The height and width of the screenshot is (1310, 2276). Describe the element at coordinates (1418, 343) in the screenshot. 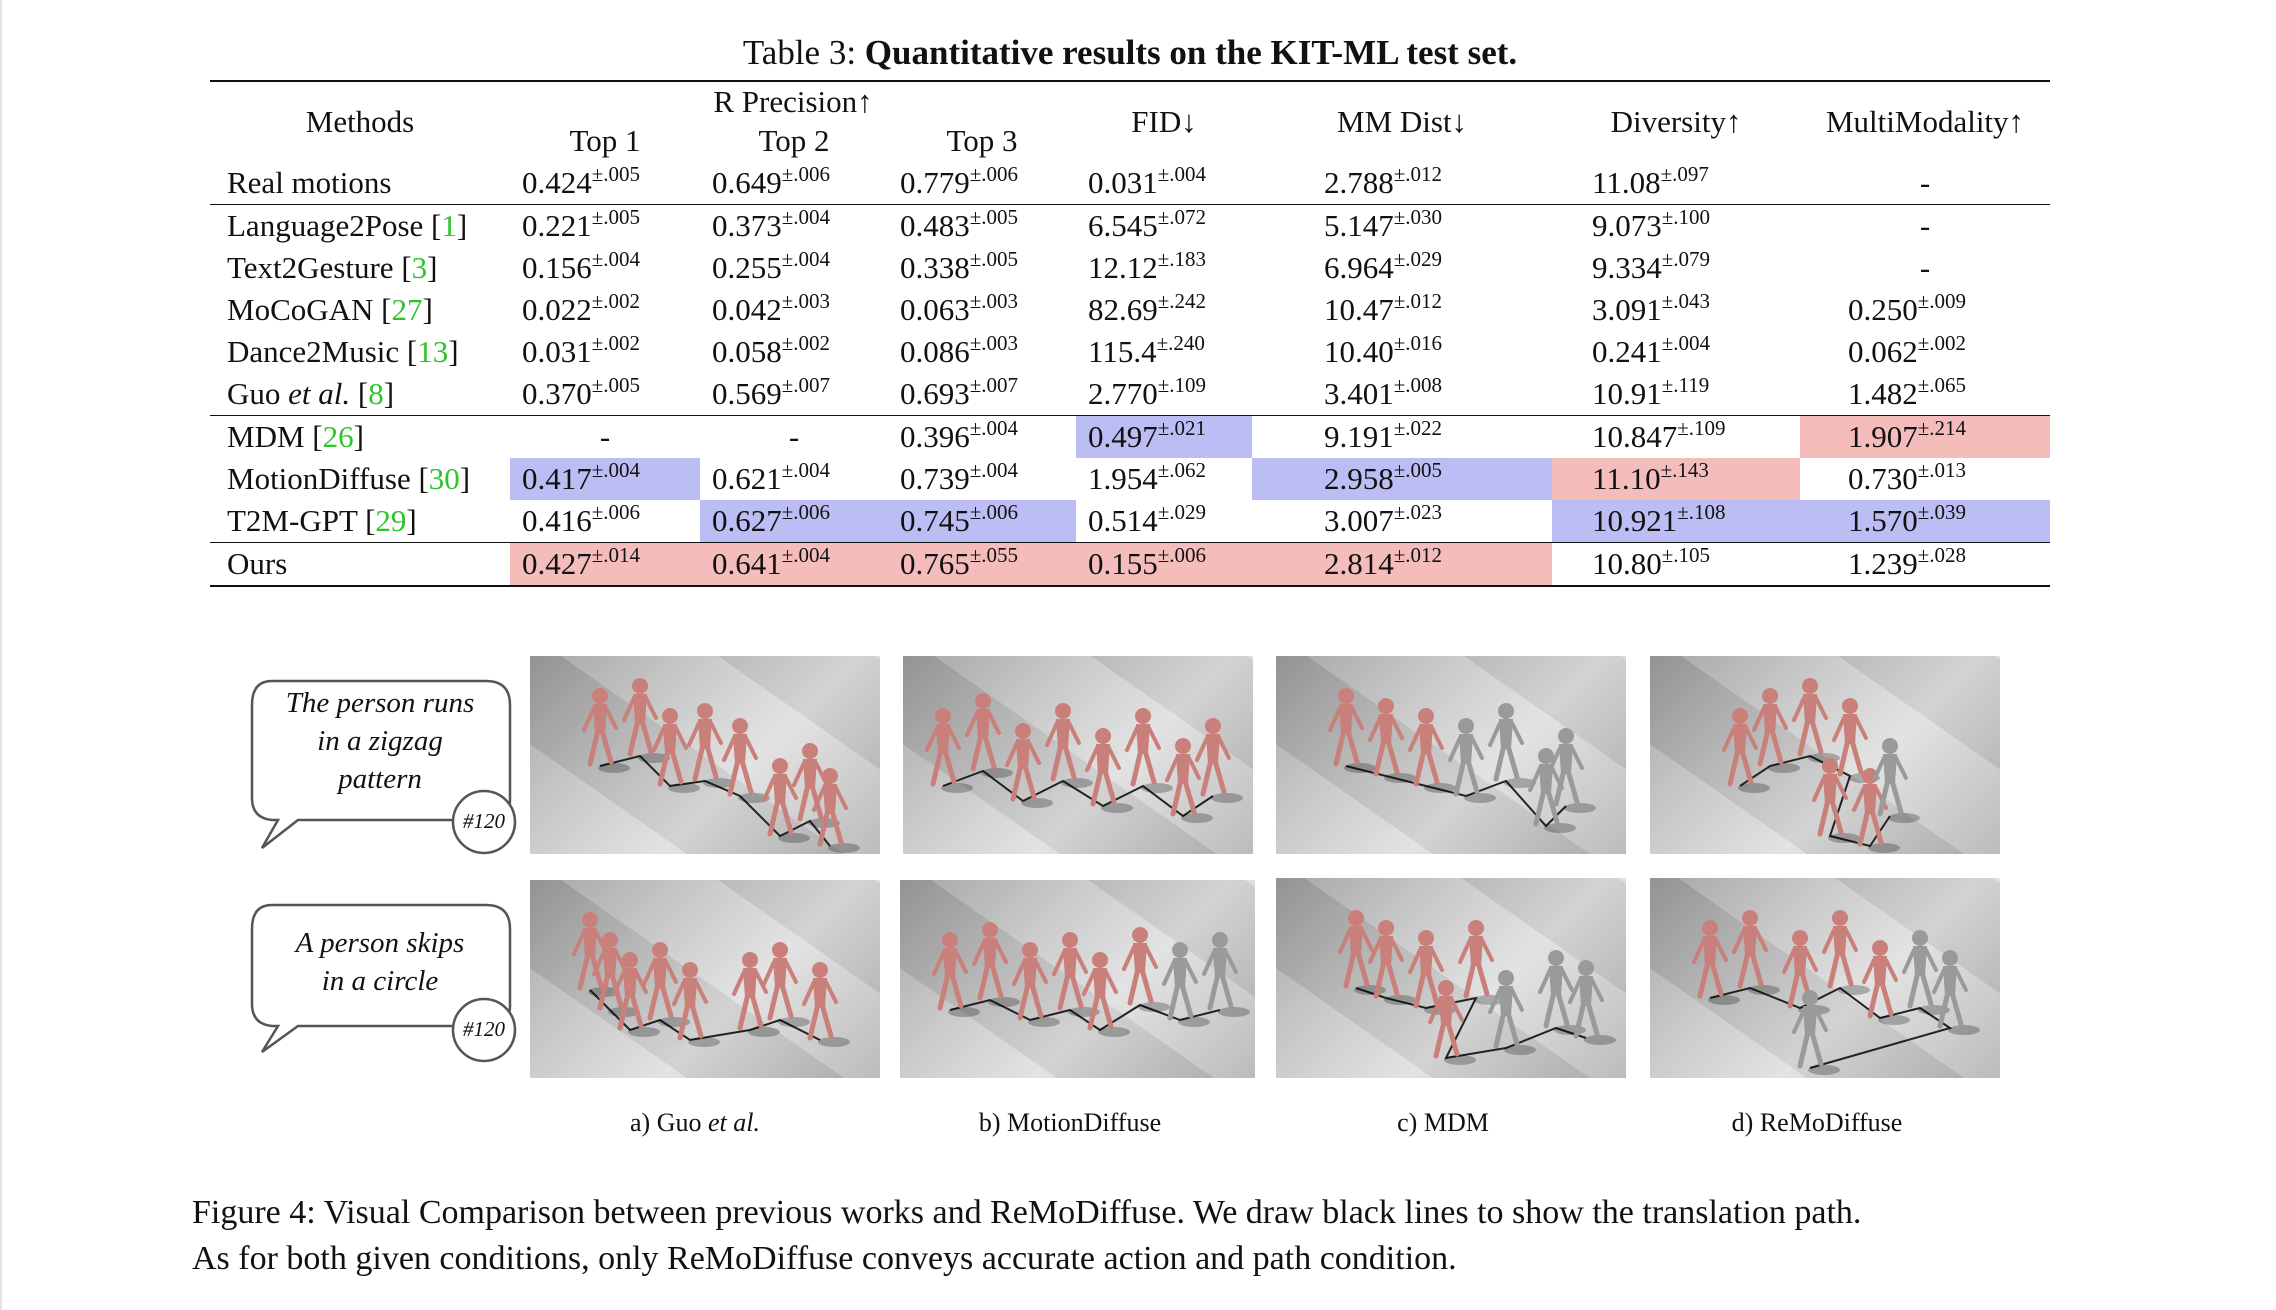

I see `confidence-interval: ±.016` at that location.